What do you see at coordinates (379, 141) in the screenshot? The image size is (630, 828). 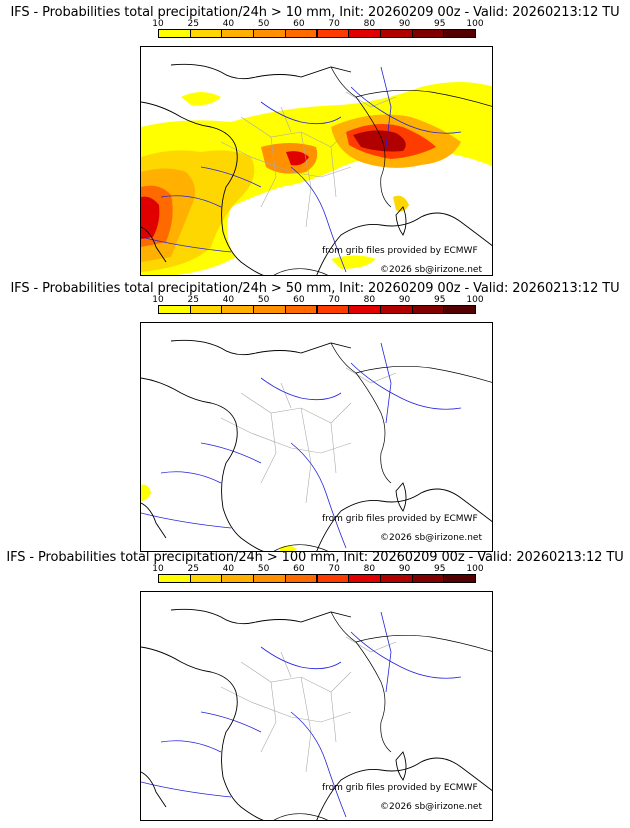 I see `prob-shade-alps` at bounding box center [379, 141].